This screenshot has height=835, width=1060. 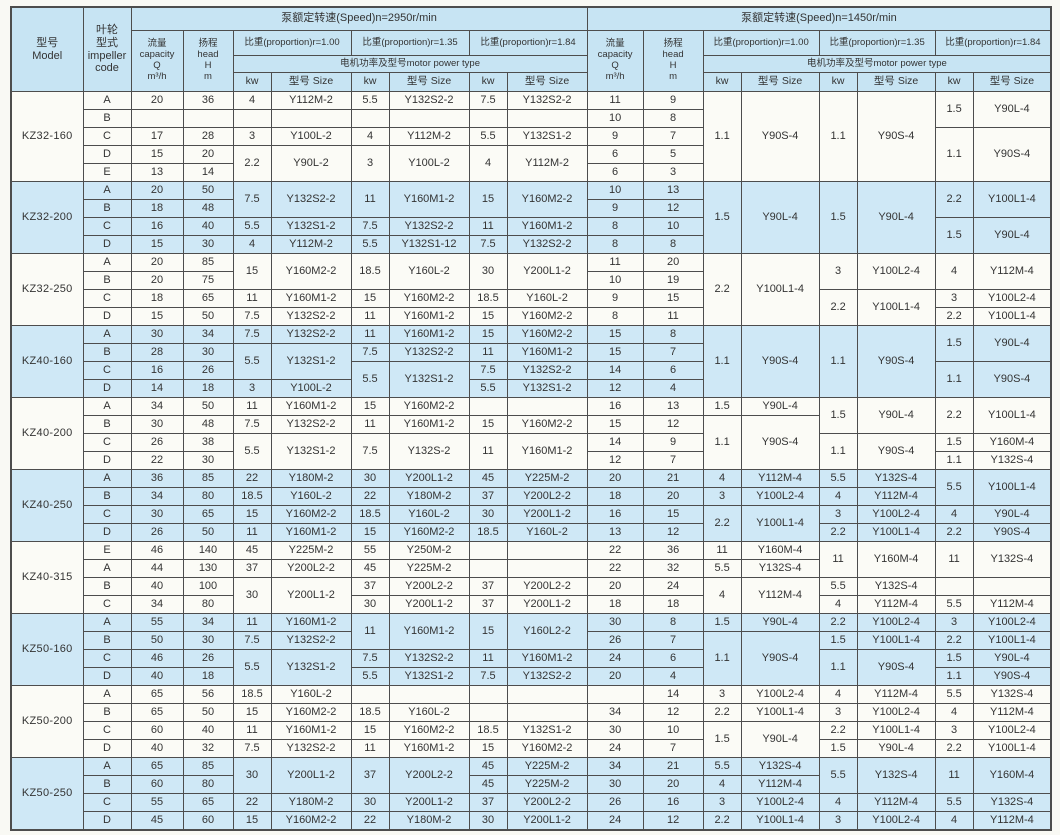 I want to click on data-cell: 13, so click(x=157, y=172).